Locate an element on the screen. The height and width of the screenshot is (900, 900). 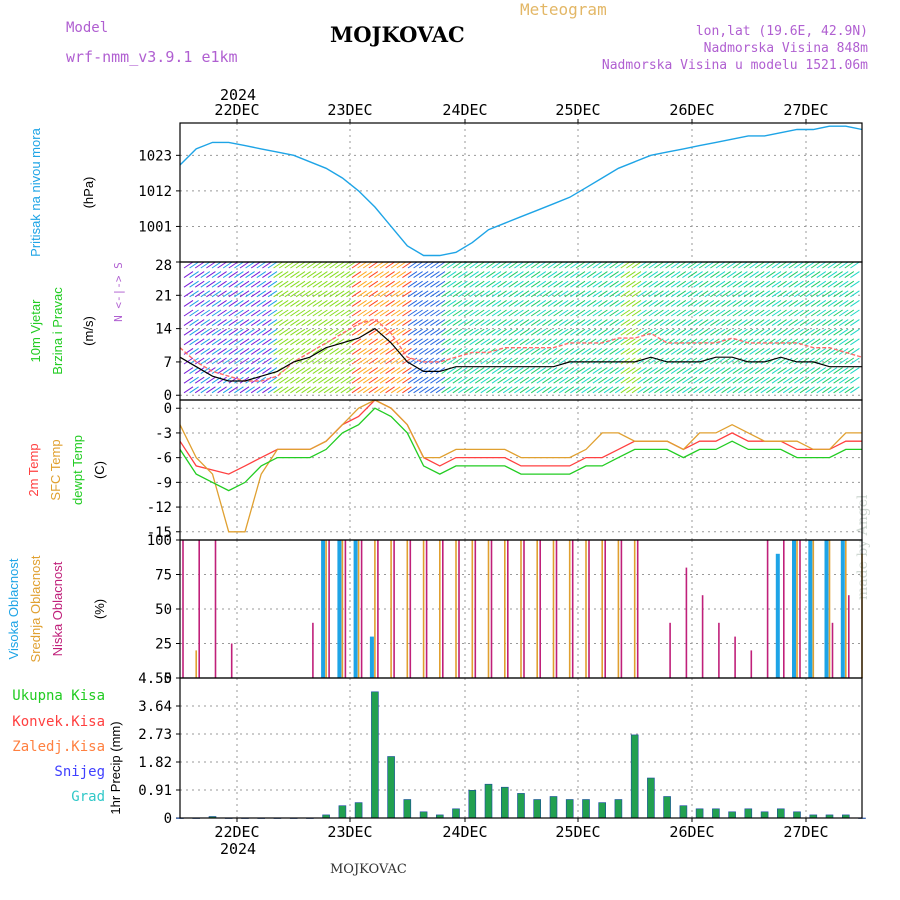
y-tick-label: -6 is located at coordinates (163, 459).